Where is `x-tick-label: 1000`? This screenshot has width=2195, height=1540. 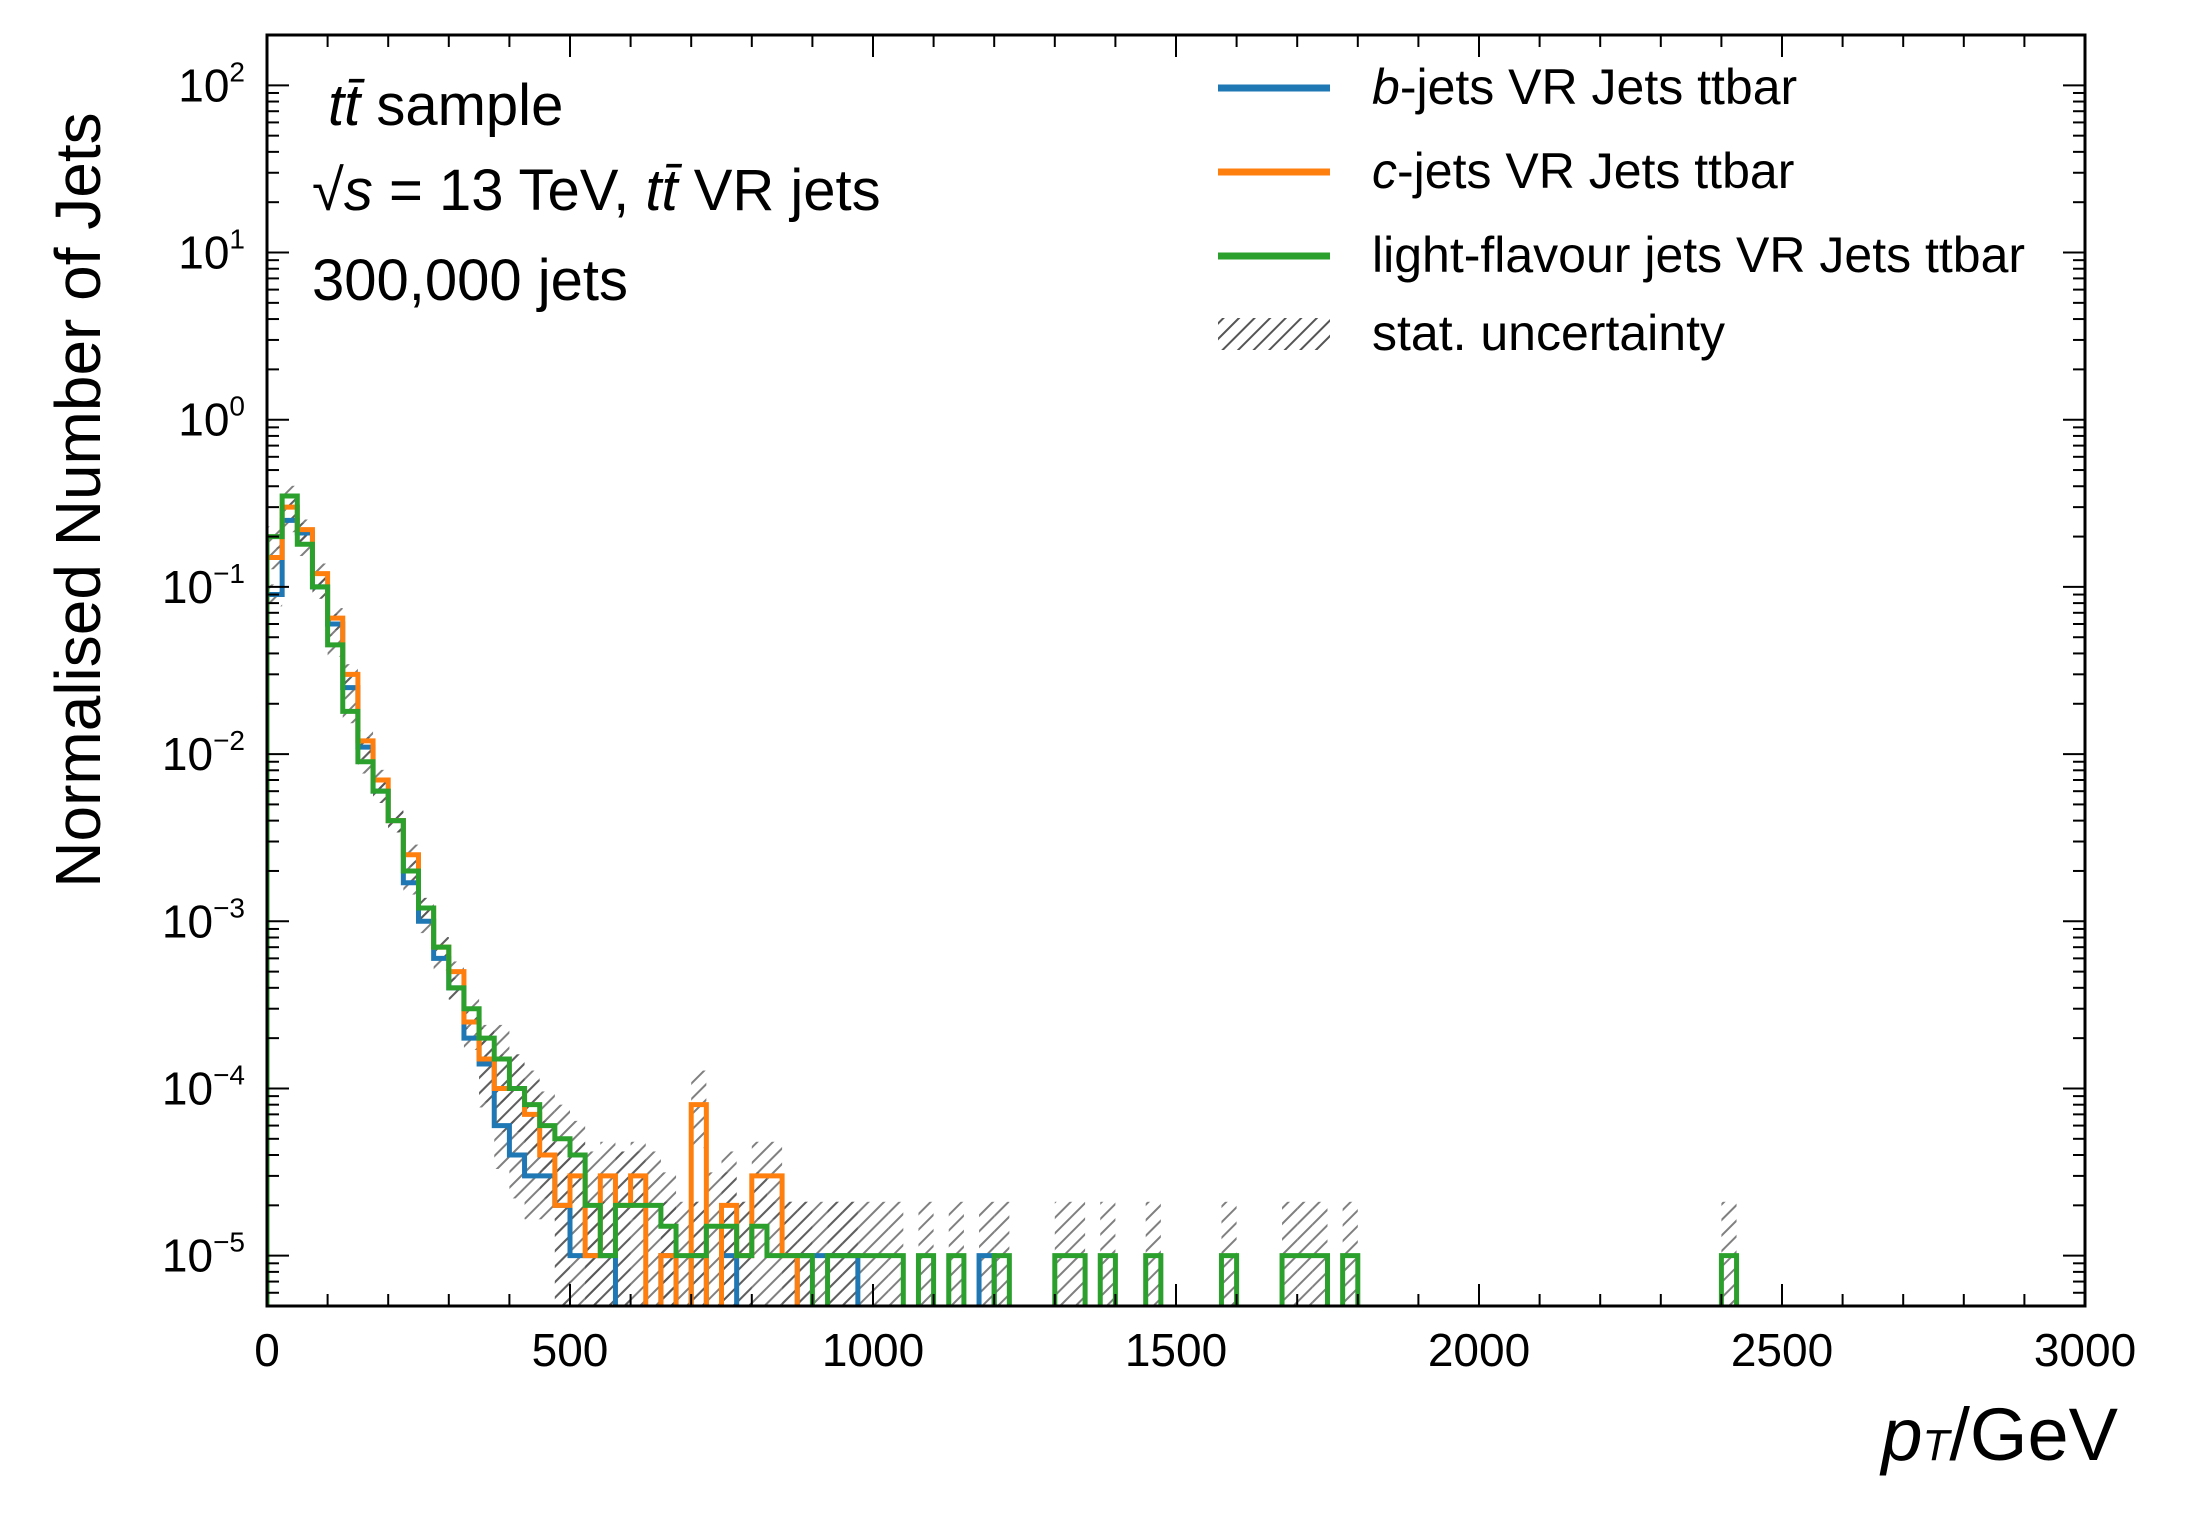 x-tick-label: 1000 is located at coordinates (873, 1350).